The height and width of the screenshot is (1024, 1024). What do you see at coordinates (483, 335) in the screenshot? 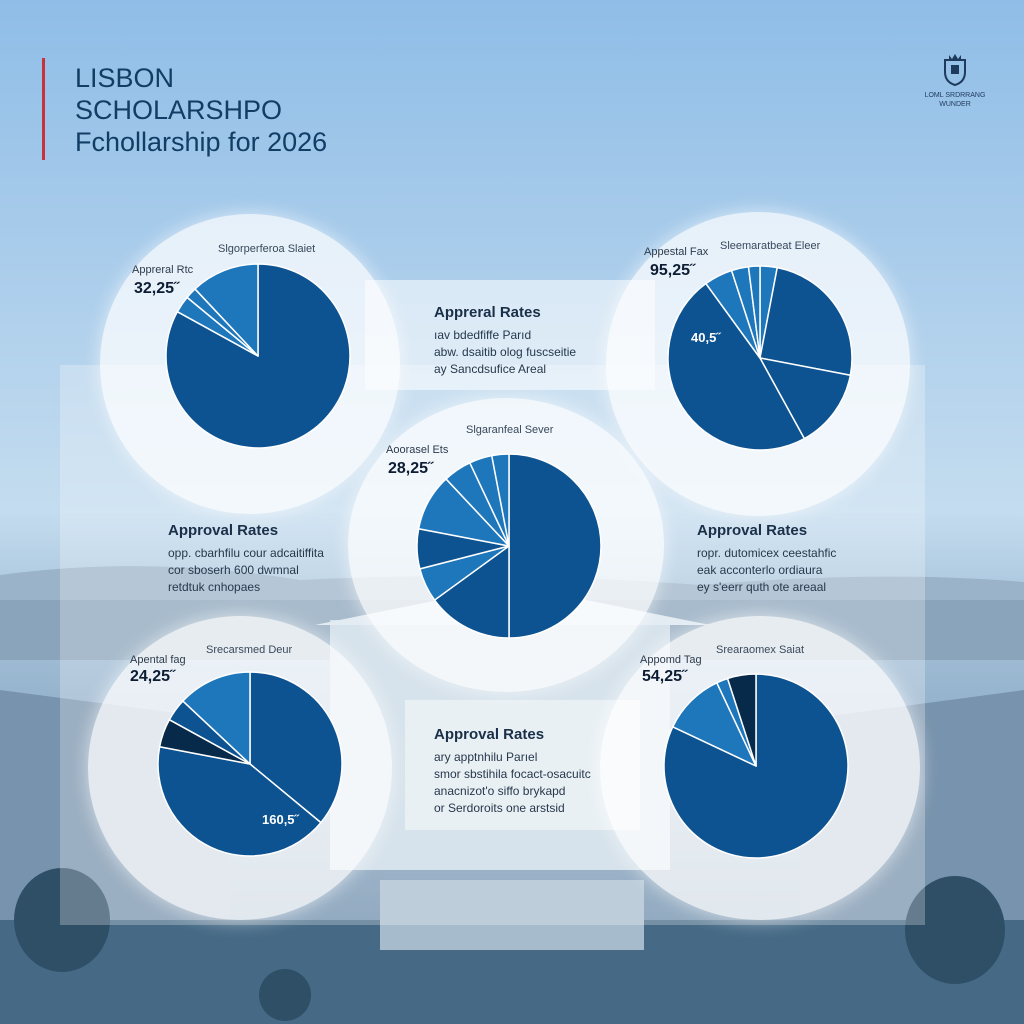
I see `info-1-line-1: ıav bdedfiffe Parıd` at bounding box center [483, 335].